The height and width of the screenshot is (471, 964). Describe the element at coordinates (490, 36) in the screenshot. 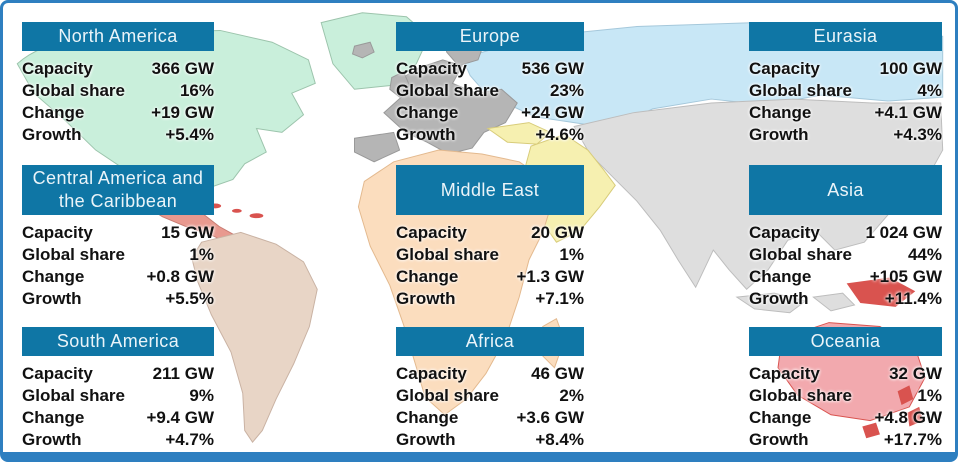

I see `region-title: Europe` at that location.